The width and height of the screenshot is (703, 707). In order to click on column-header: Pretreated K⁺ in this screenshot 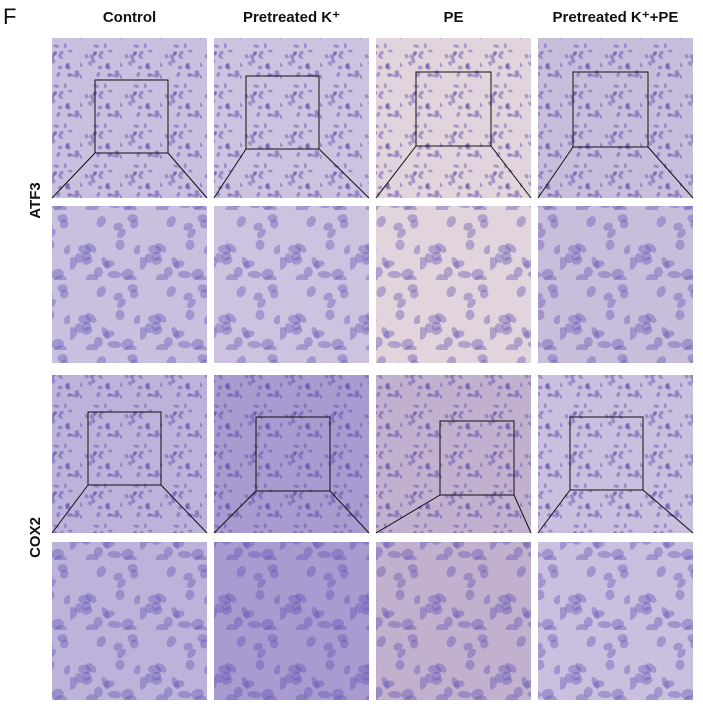, I will do `click(291, 17)`.